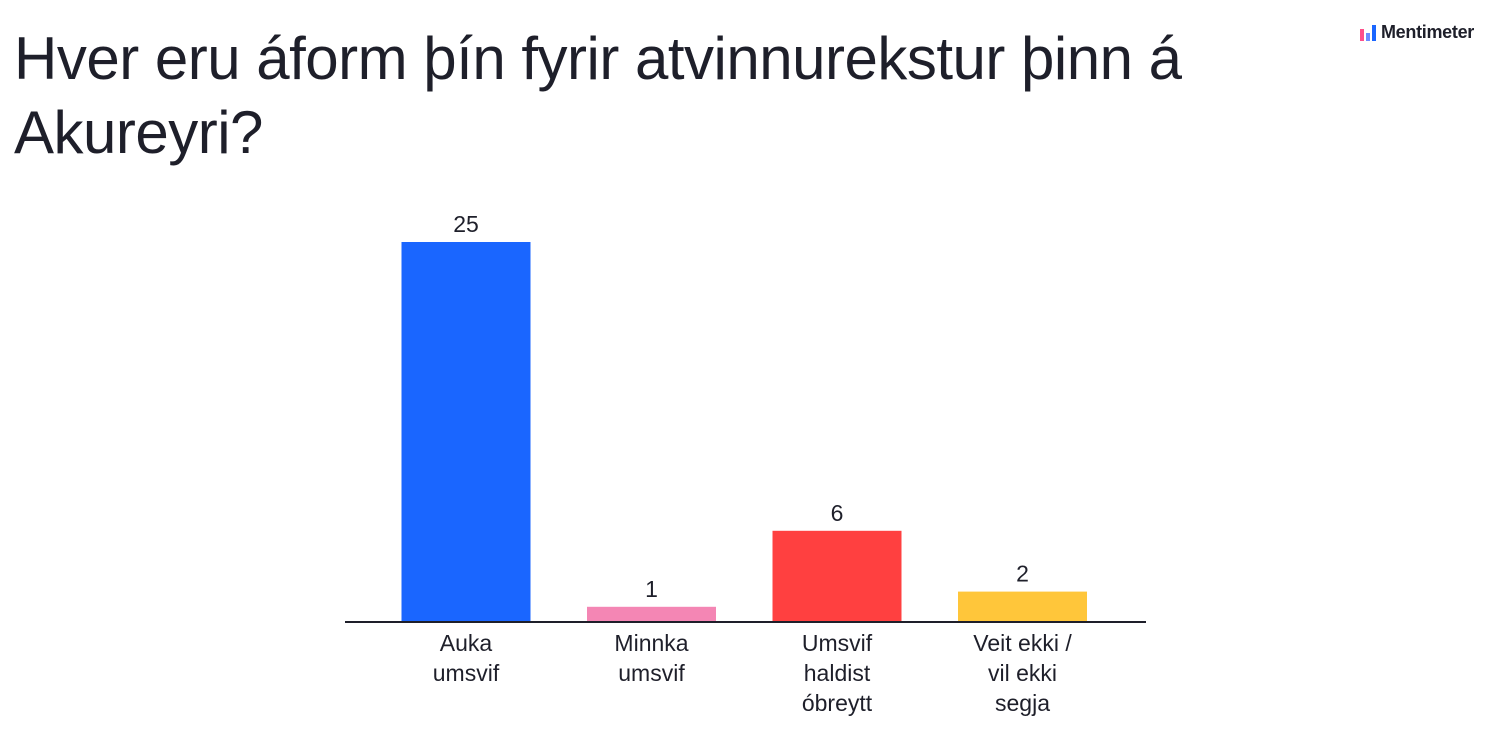 This screenshot has height=742, width=1490. I want to click on brand-name: Mentimeter, so click(1427, 32).